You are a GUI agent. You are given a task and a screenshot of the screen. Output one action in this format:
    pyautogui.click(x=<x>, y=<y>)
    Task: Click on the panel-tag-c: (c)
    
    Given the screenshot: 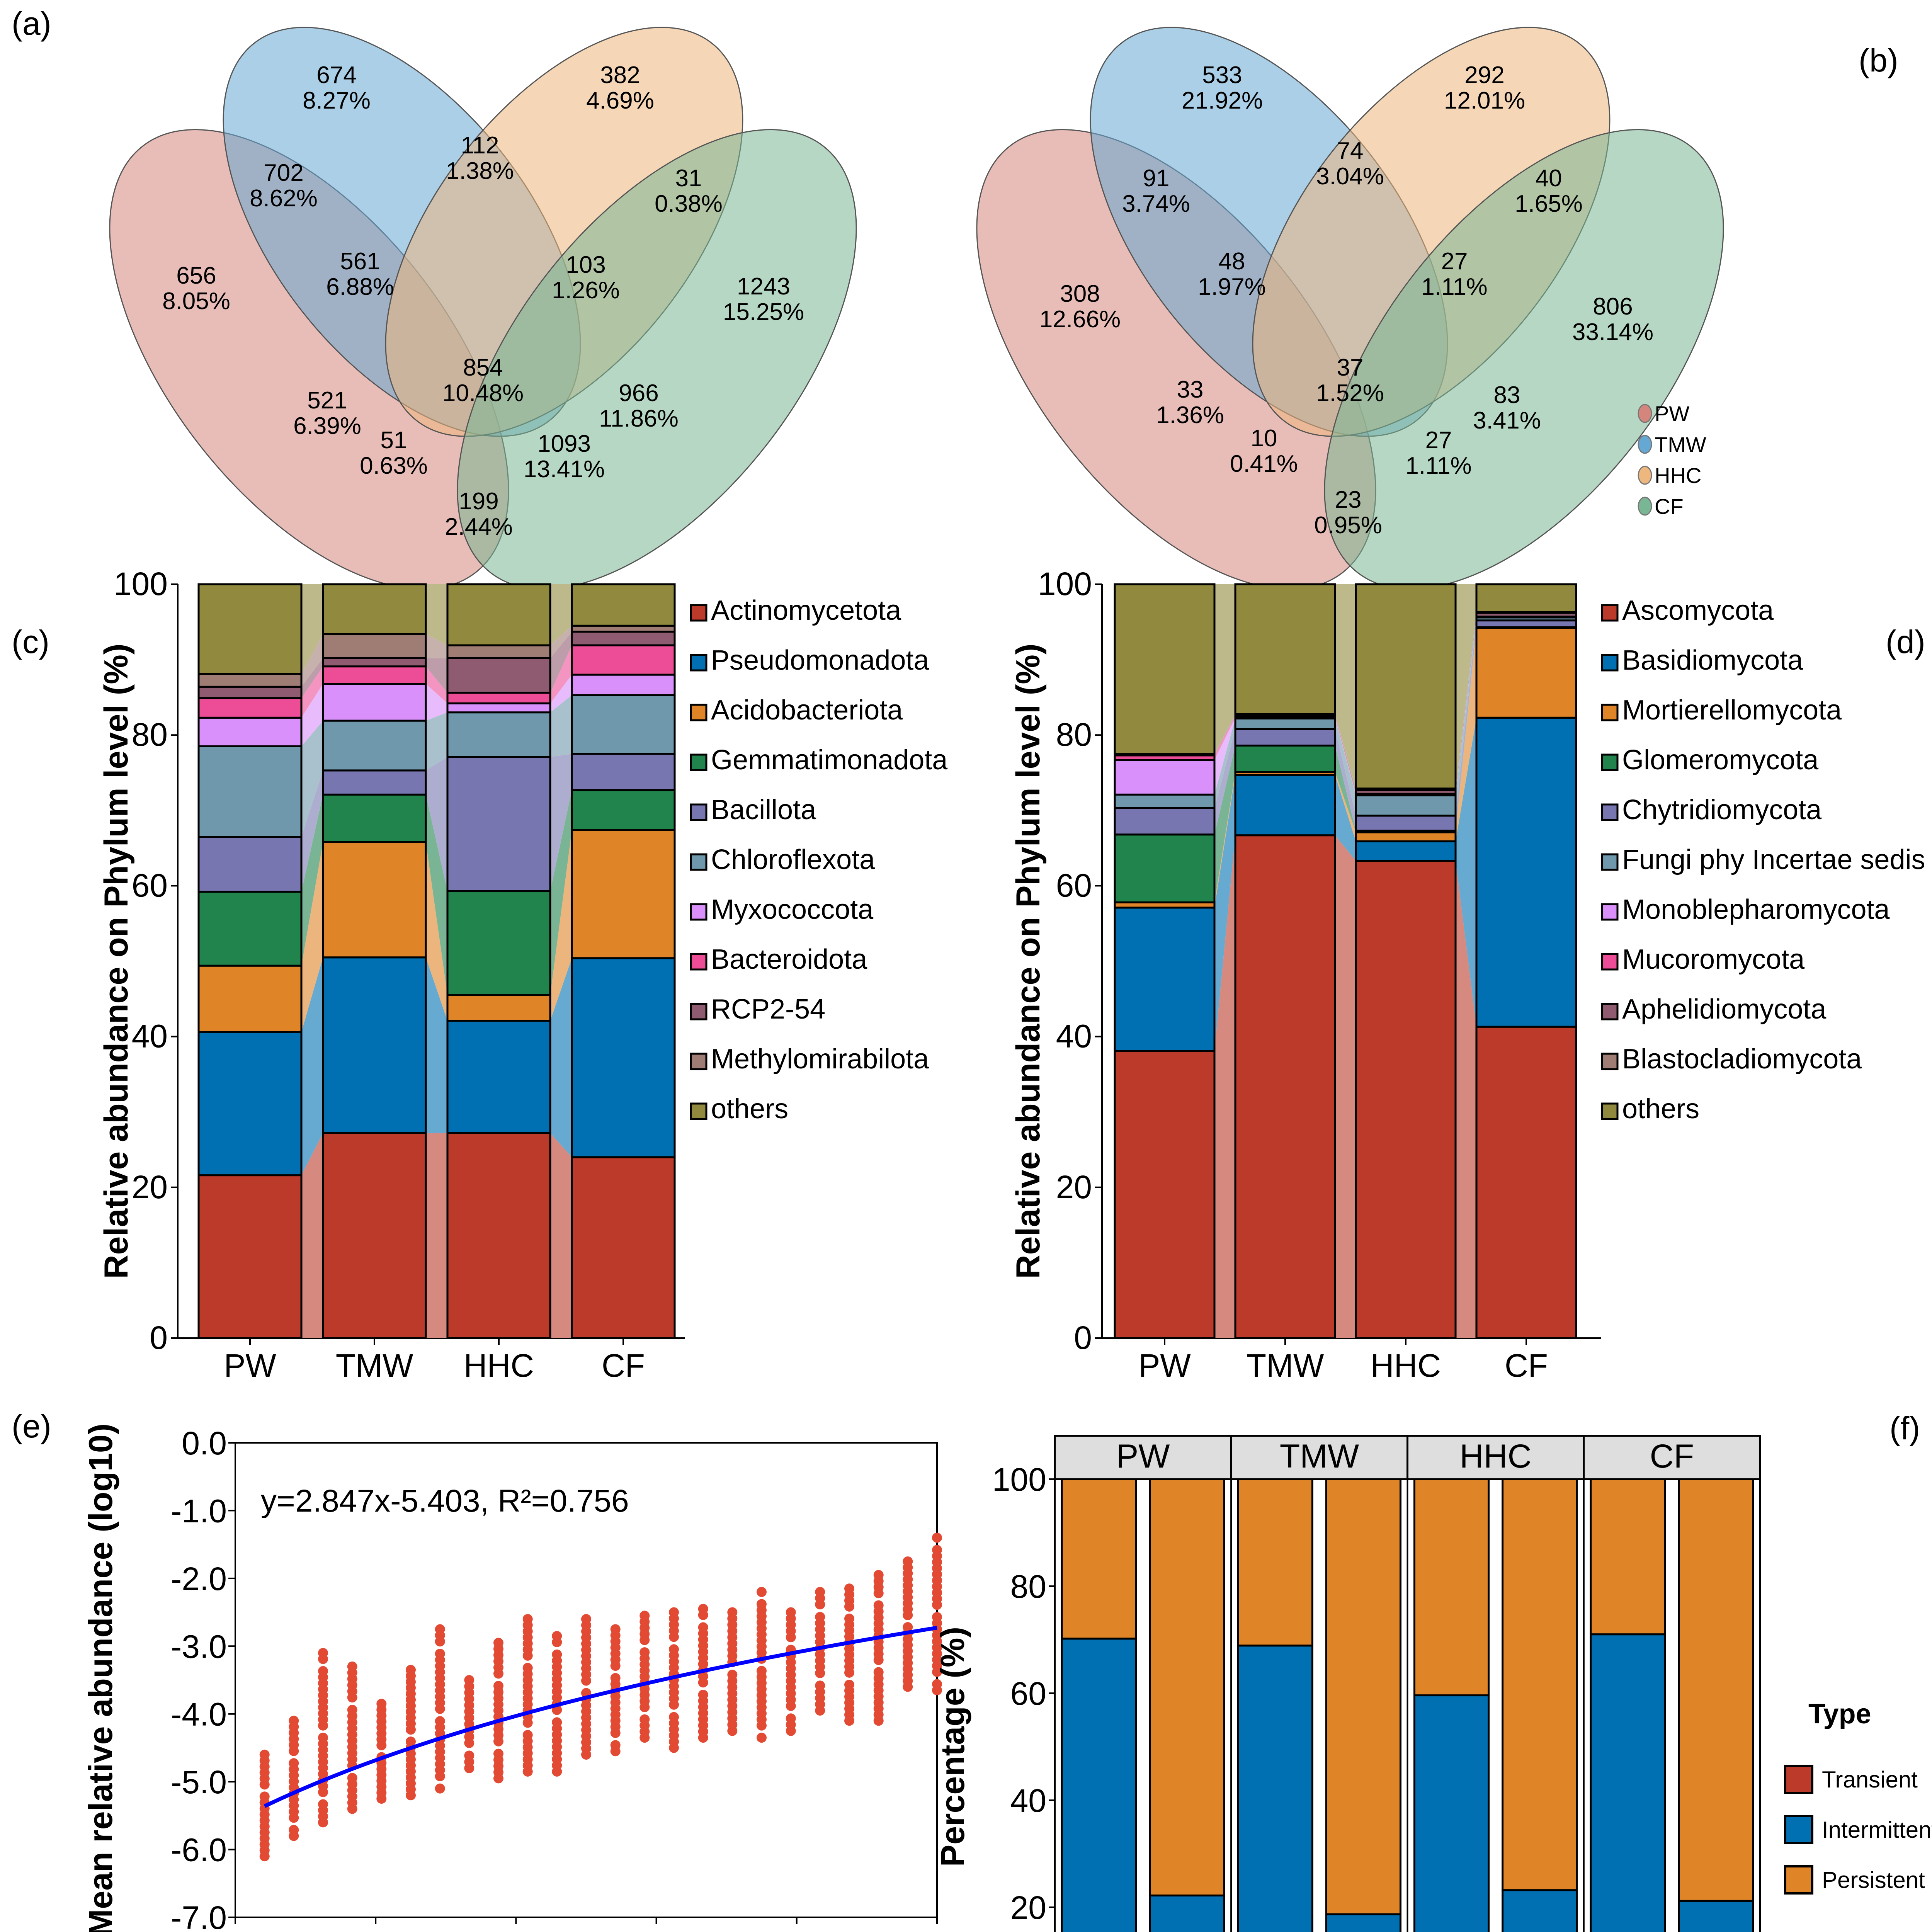 What is the action you would take?
    pyautogui.click(x=31, y=642)
    